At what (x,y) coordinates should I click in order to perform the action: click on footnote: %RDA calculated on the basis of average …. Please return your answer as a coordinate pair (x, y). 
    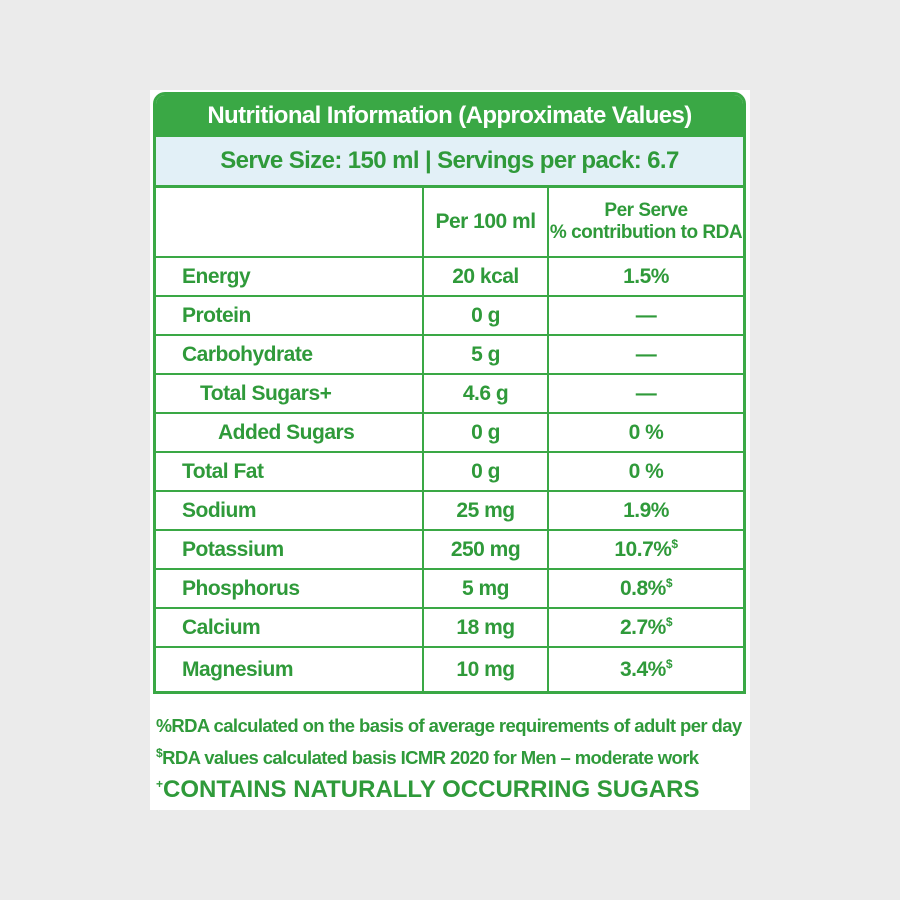
    Looking at the image, I should click on (453, 726).